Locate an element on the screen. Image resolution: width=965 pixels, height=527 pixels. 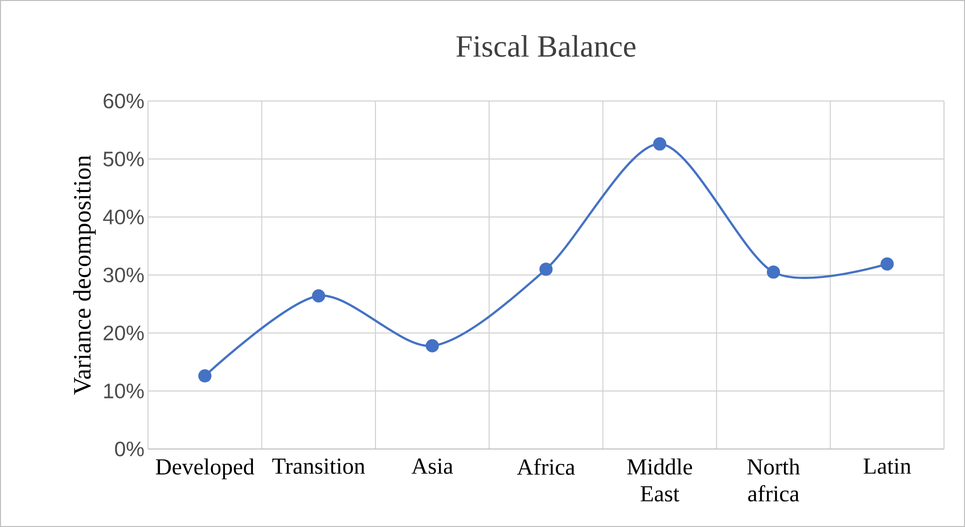
x-tick-label: Asia is located at coordinates (432, 466).